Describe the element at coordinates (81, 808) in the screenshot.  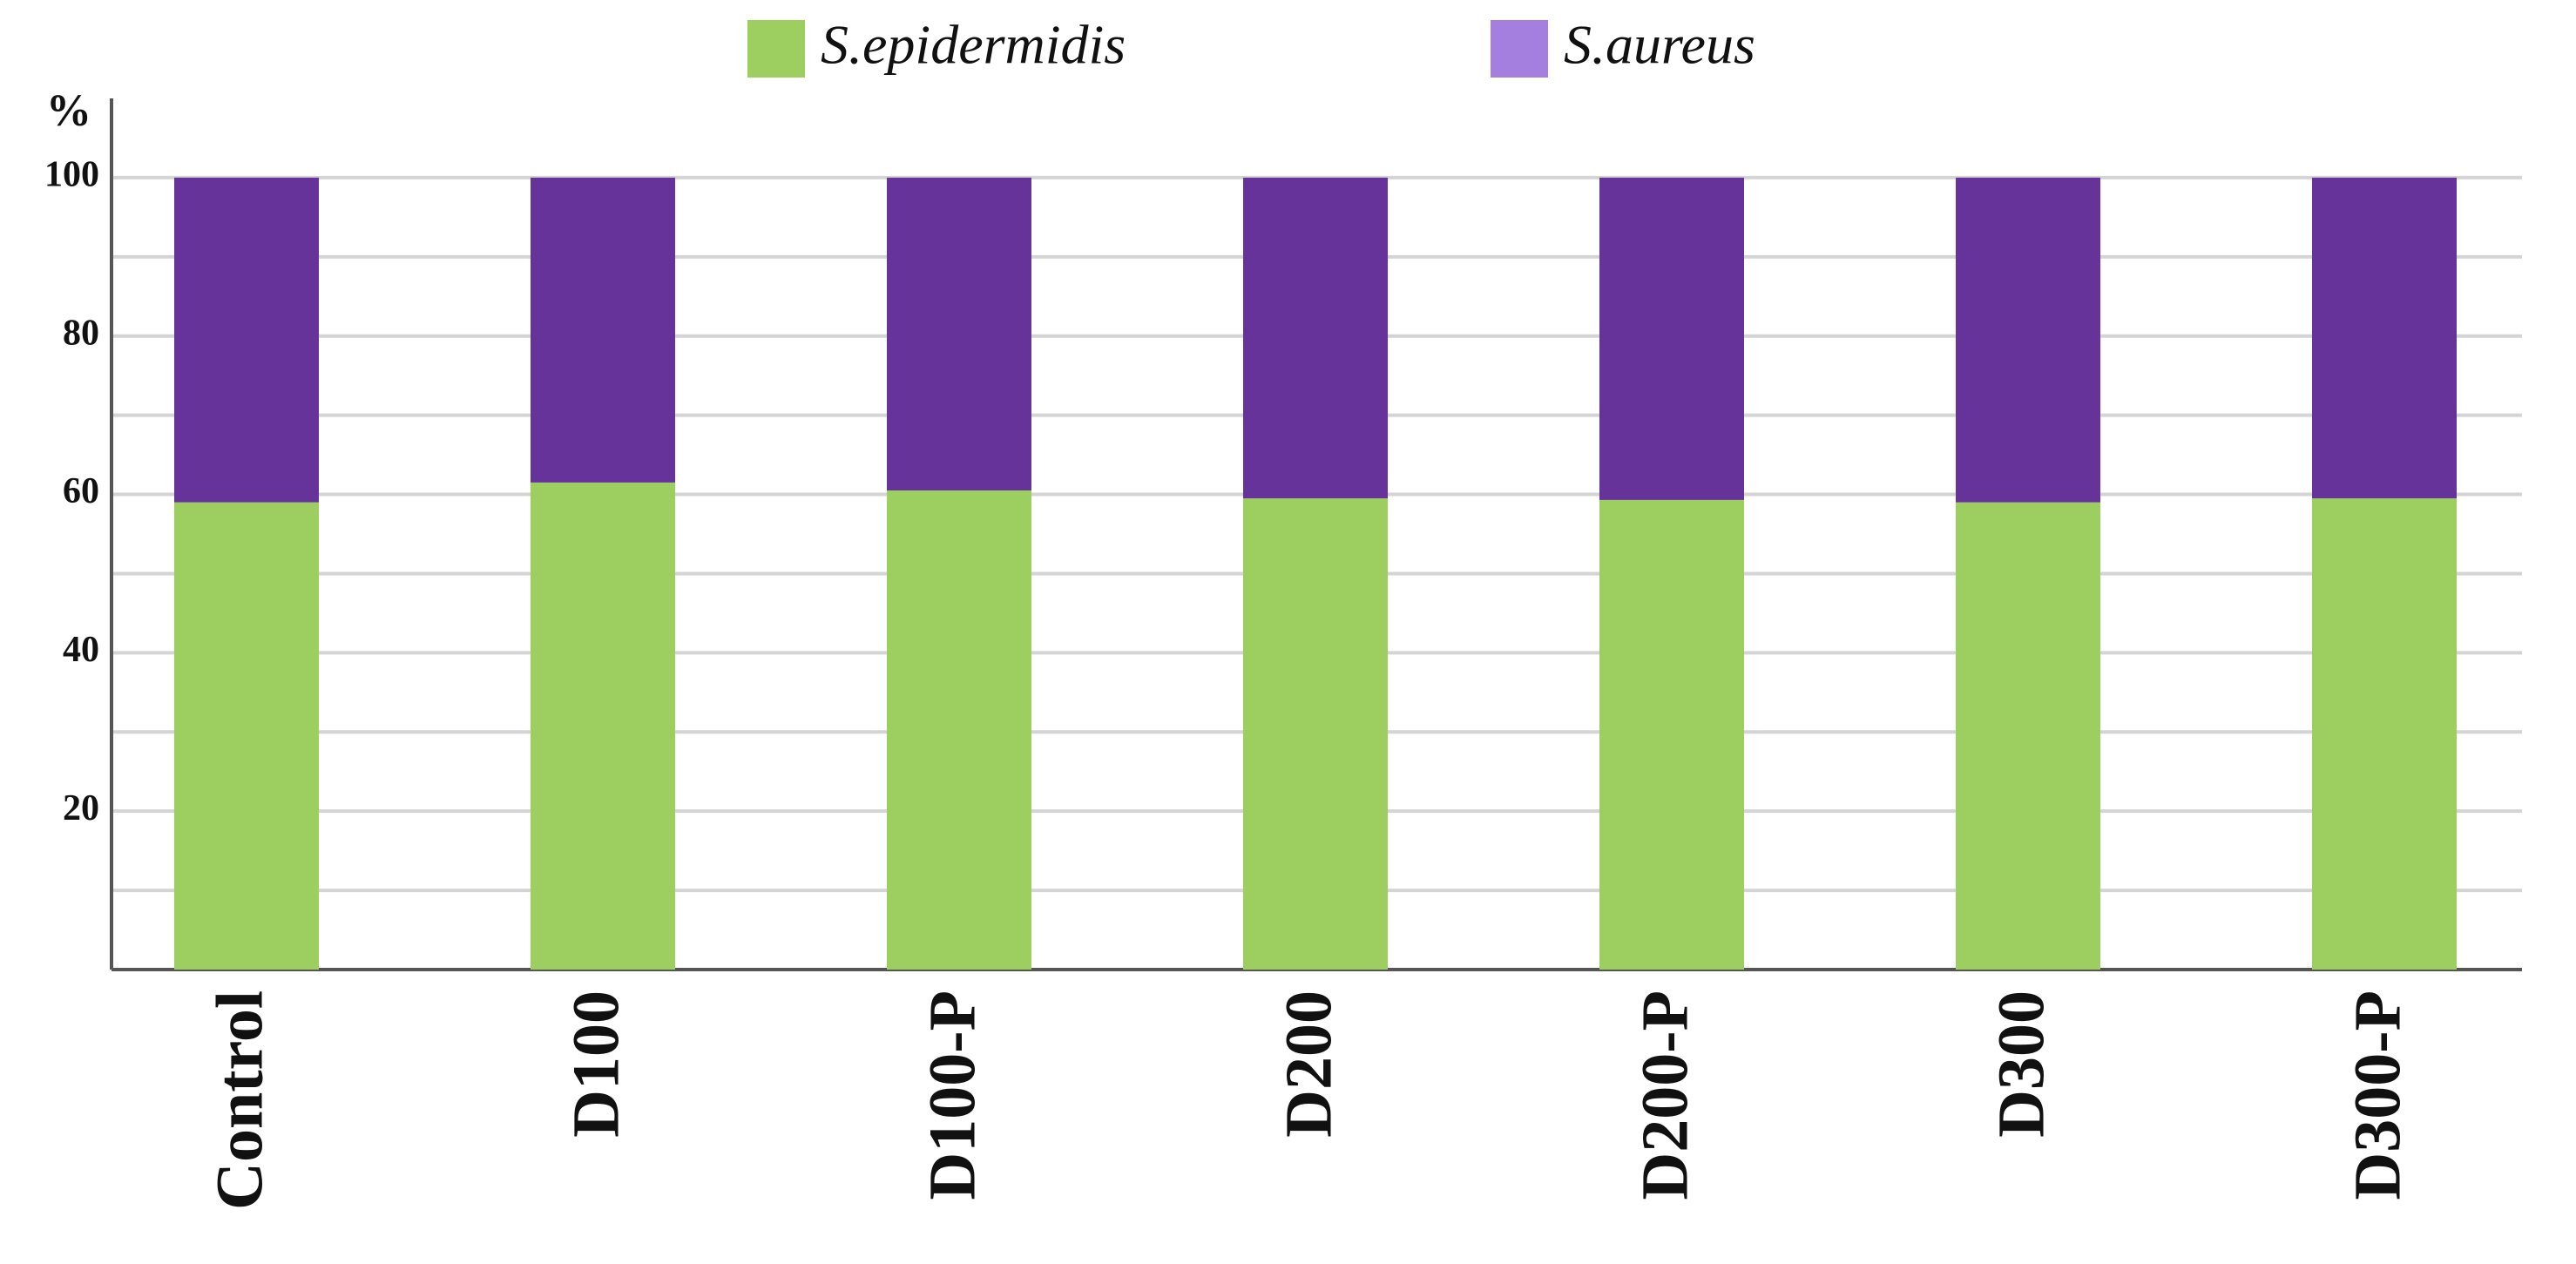
I see `y-tick-label: 20` at that location.